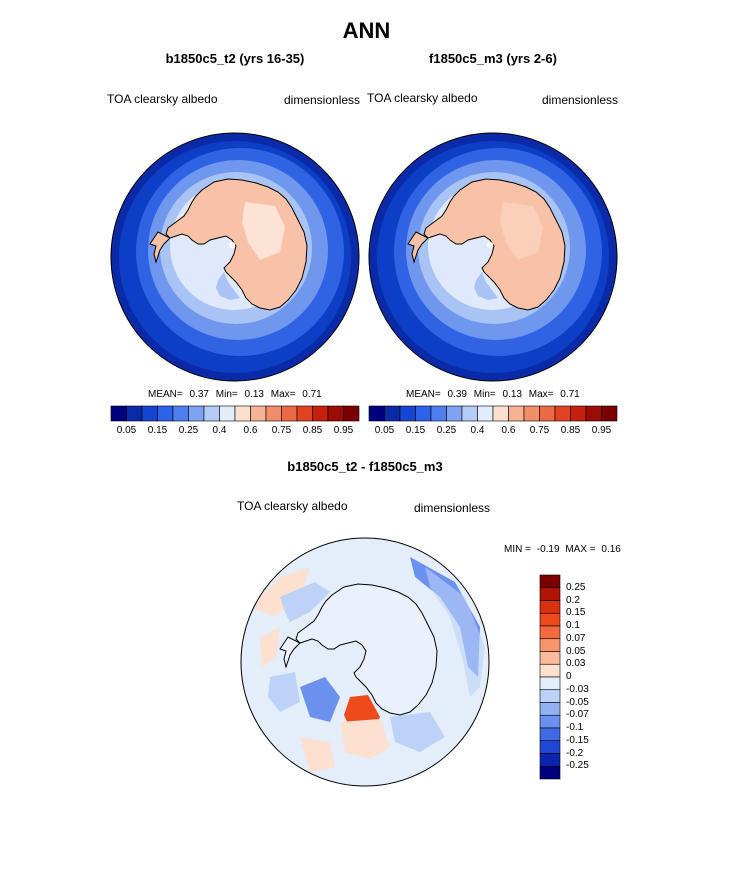 The height and width of the screenshot is (882, 733). Describe the element at coordinates (312, 430) in the screenshot. I see `colorbar-tick-label: 0.85` at that location.